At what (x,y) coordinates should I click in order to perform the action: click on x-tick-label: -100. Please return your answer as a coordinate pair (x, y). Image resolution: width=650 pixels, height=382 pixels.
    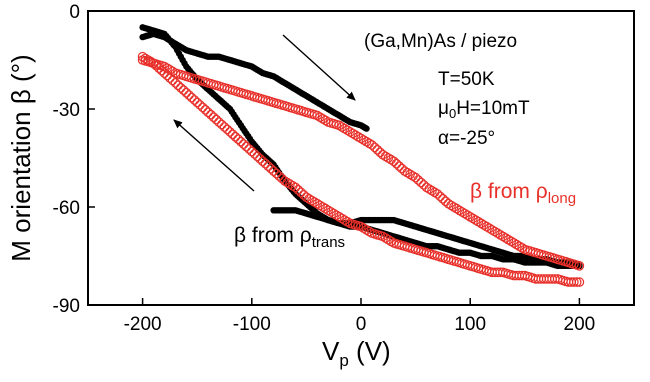
    Looking at the image, I should click on (252, 324).